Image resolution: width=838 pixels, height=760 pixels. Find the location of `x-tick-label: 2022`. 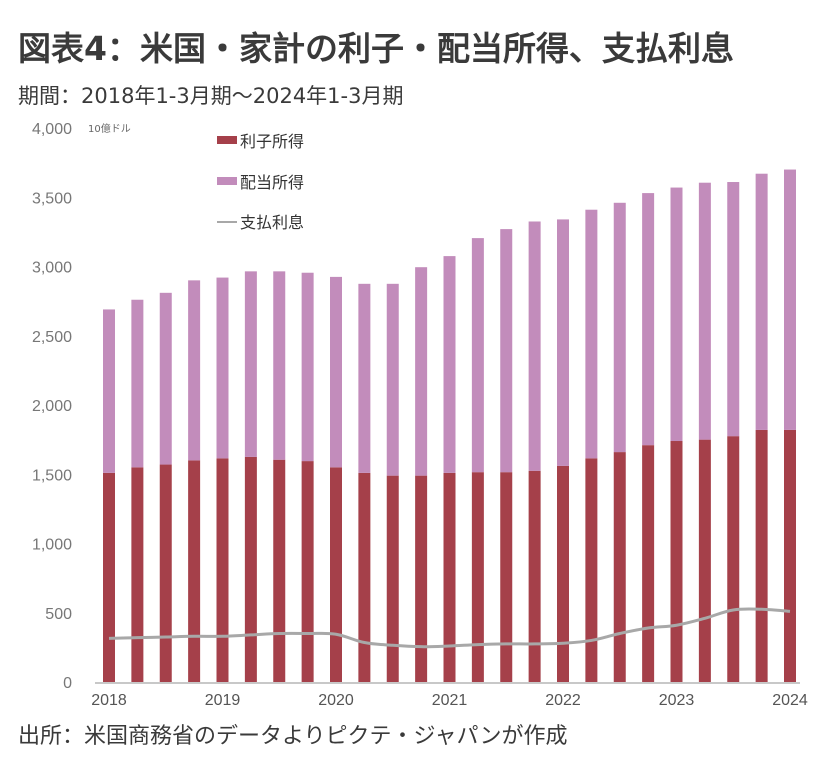

x-tick-label: 2022 is located at coordinates (563, 700).